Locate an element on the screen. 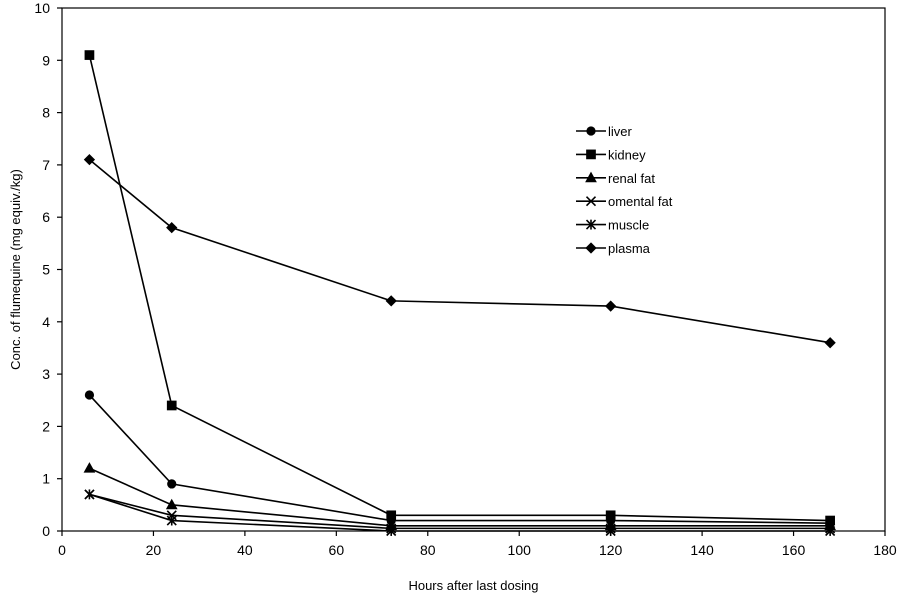  series-renal-fat is located at coordinates (459, 496).